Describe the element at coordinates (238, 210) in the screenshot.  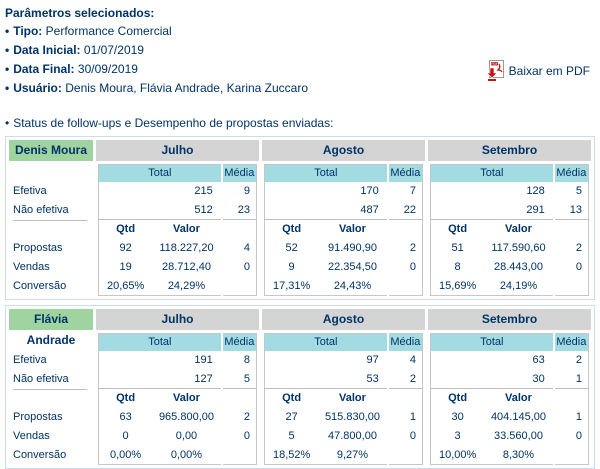
I see `nao-efetiva-media-cell: 23` at that location.